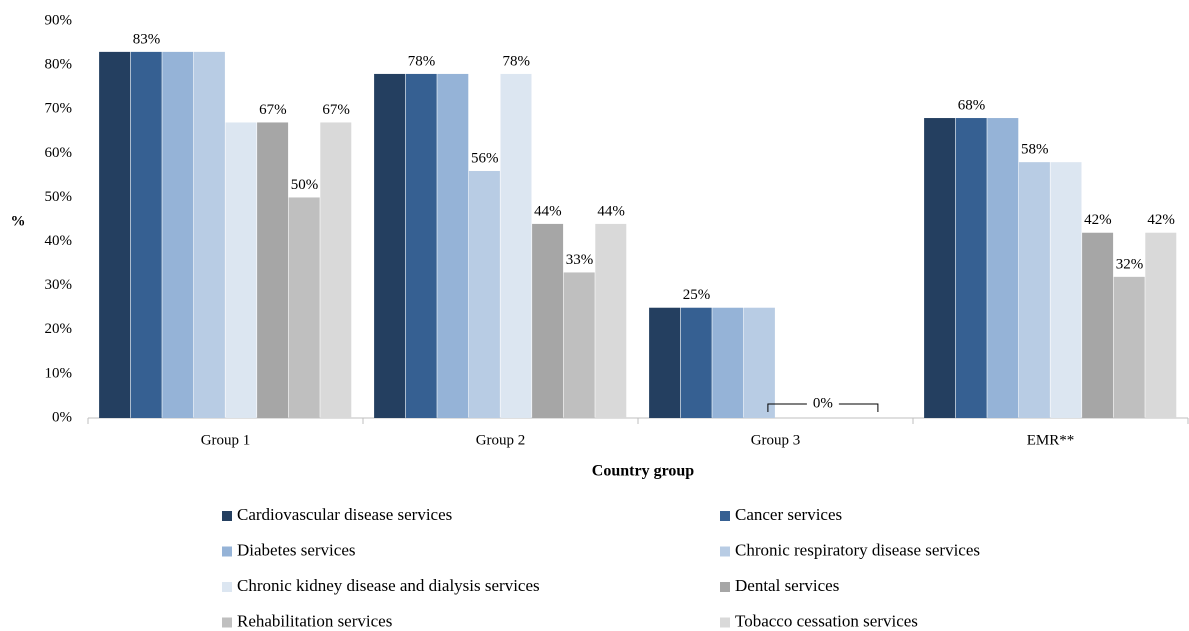  What do you see at coordinates (788, 514) in the screenshot?
I see `legend-label: Cancer services` at bounding box center [788, 514].